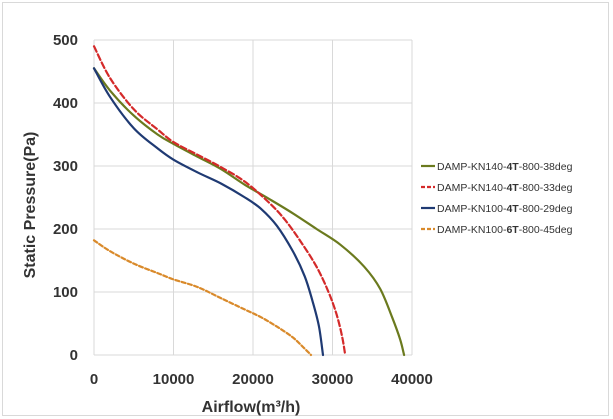 The height and width of the screenshot is (419, 613). I want to click on y-tick-label: 300, so click(65, 166).